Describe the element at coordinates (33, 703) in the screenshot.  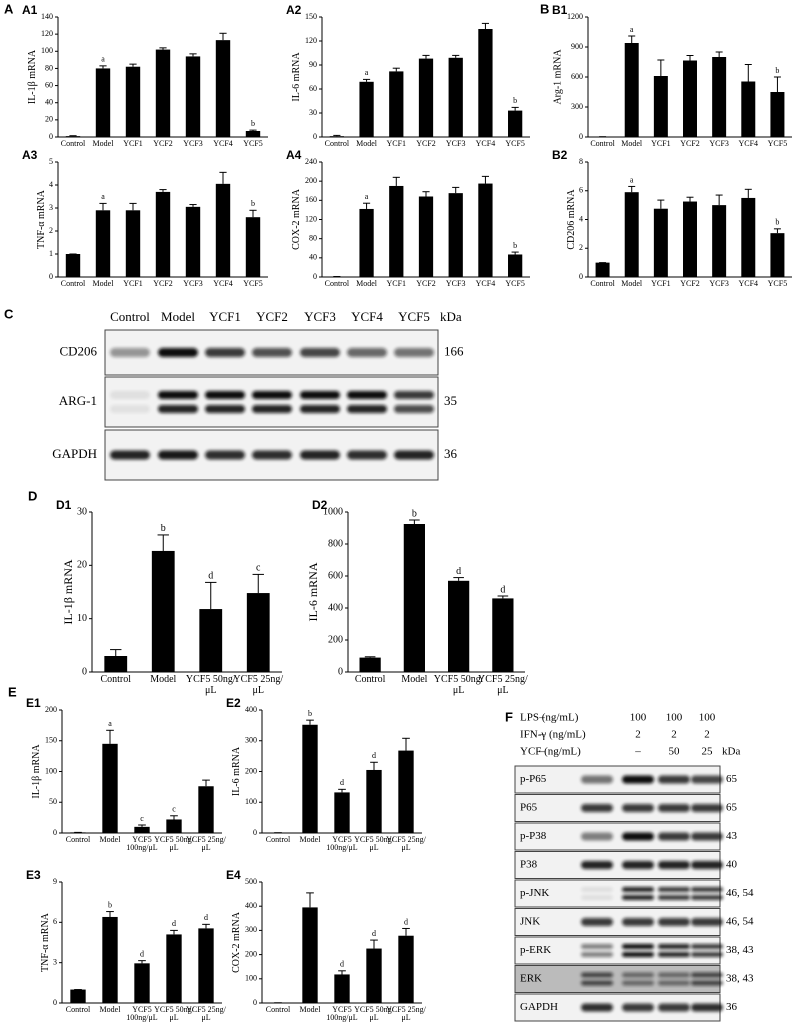
I see `panel-label: E1` at that location.